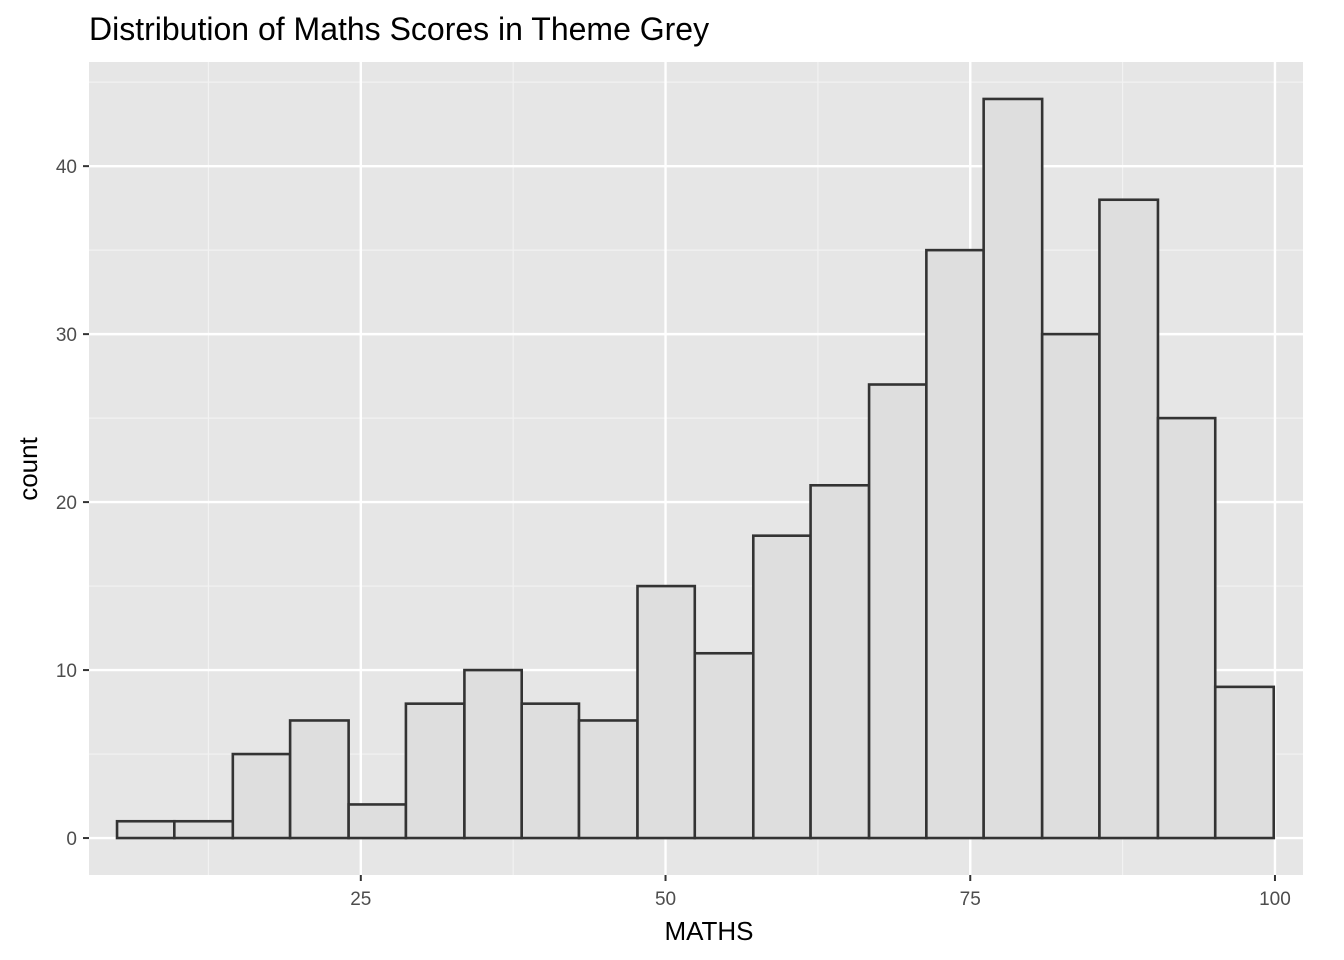 This screenshot has height=960, width=1344. I want to click on x-tick-label: 75, so click(970, 899).